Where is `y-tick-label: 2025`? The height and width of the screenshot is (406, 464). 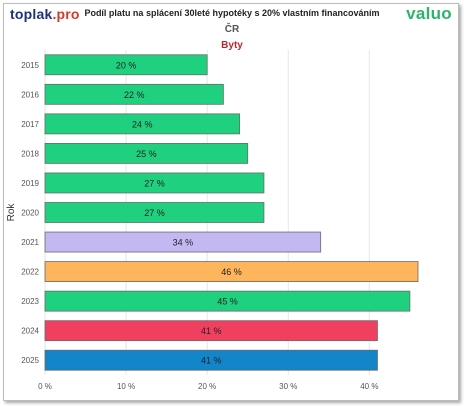
y-tick-label: 2025 is located at coordinates (30, 360).